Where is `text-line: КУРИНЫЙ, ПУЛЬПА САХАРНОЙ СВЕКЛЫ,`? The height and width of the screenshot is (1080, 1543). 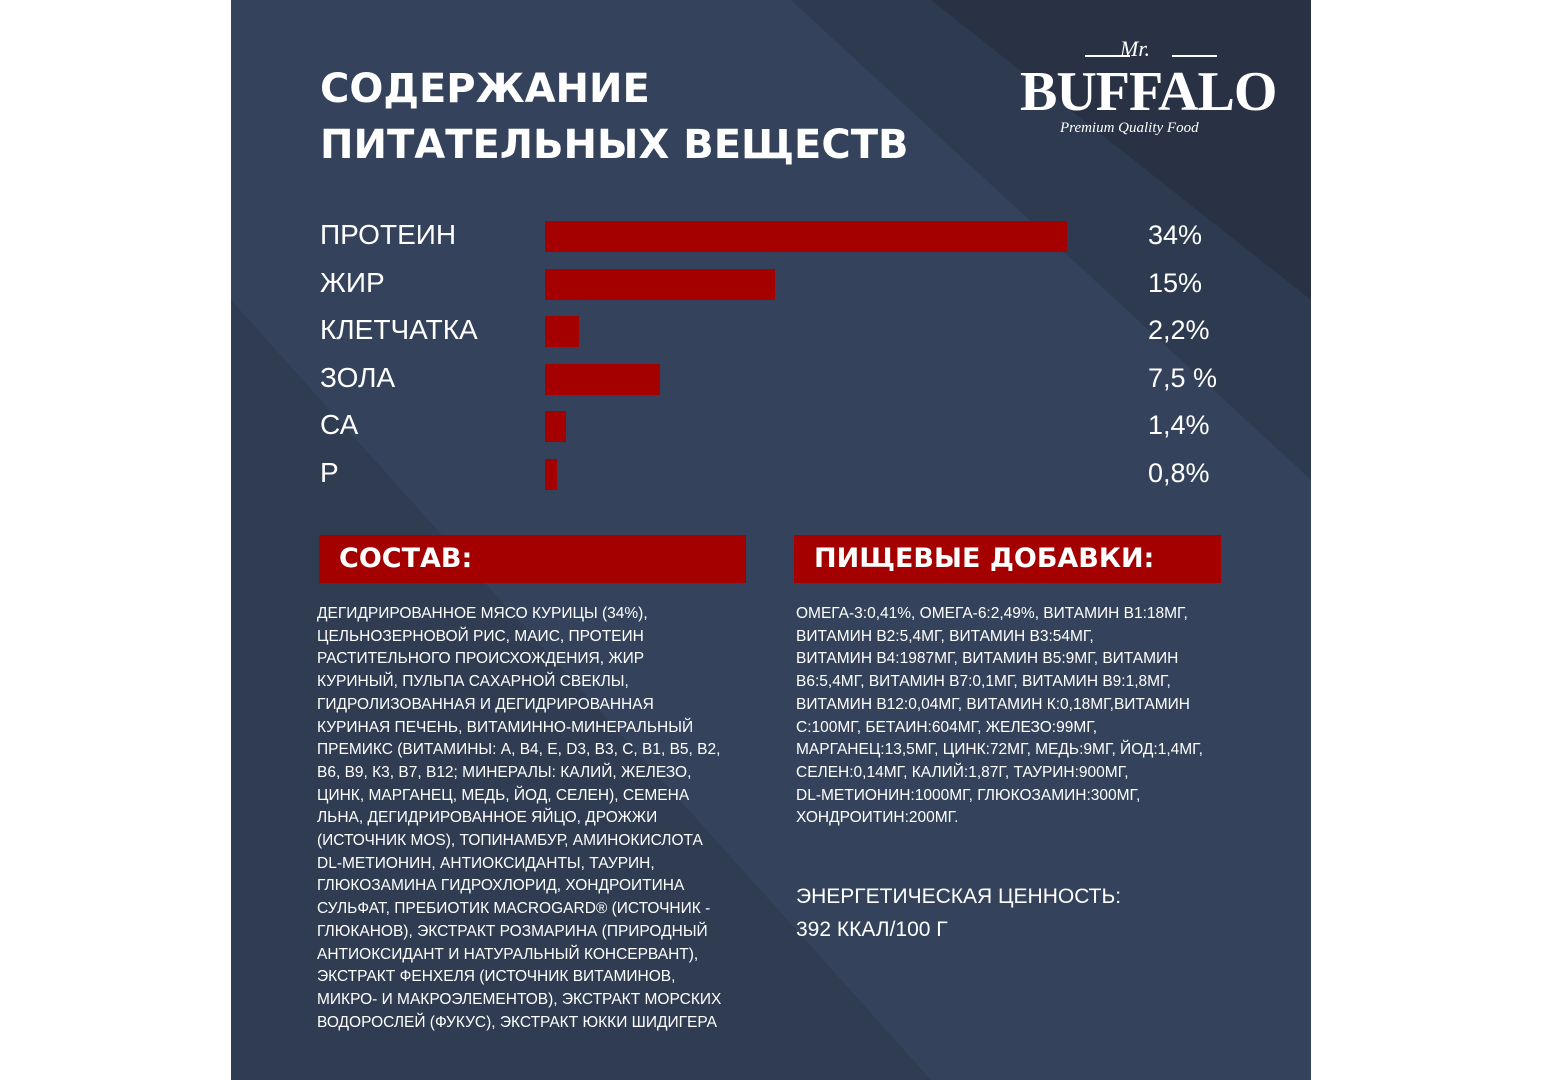
text-line: КУРИНЫЙ, ПУЛЬПА САХАРНОЙ СВЕКЛЫ, is located at coordinates (473, 682).